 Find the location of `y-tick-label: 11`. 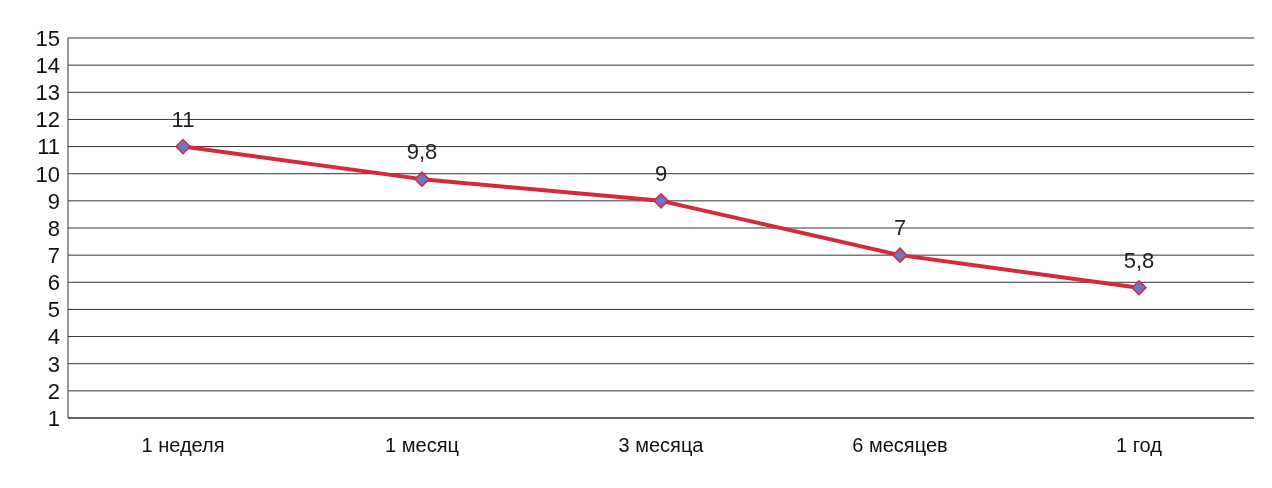

y-tick-label: 11 is located at coordinates (48, 147).